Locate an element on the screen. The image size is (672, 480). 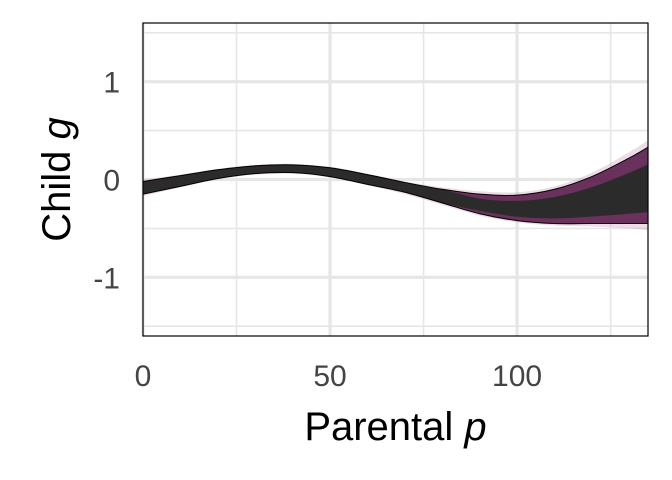
y-axis-title-variable: g is located at coordinates (57, 128).